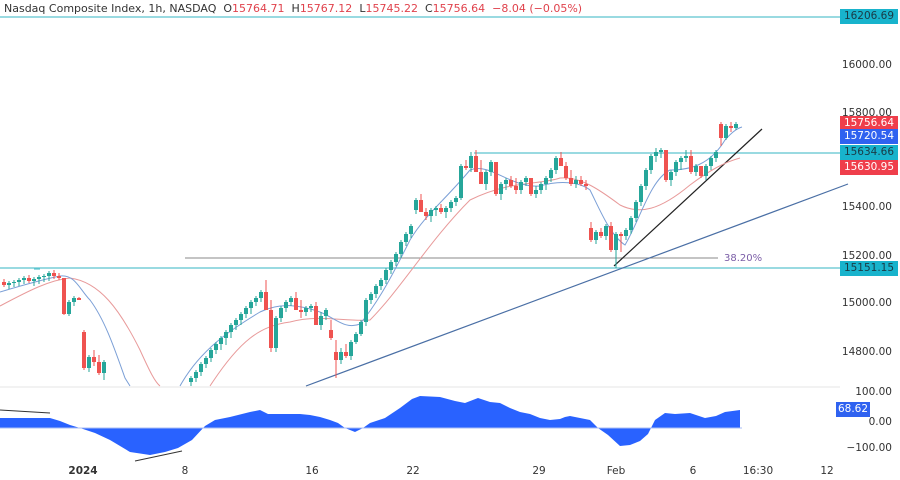 This screenshot has width=900, height=480. I want to click on price-tag: 15720.54, so click(869, 136).